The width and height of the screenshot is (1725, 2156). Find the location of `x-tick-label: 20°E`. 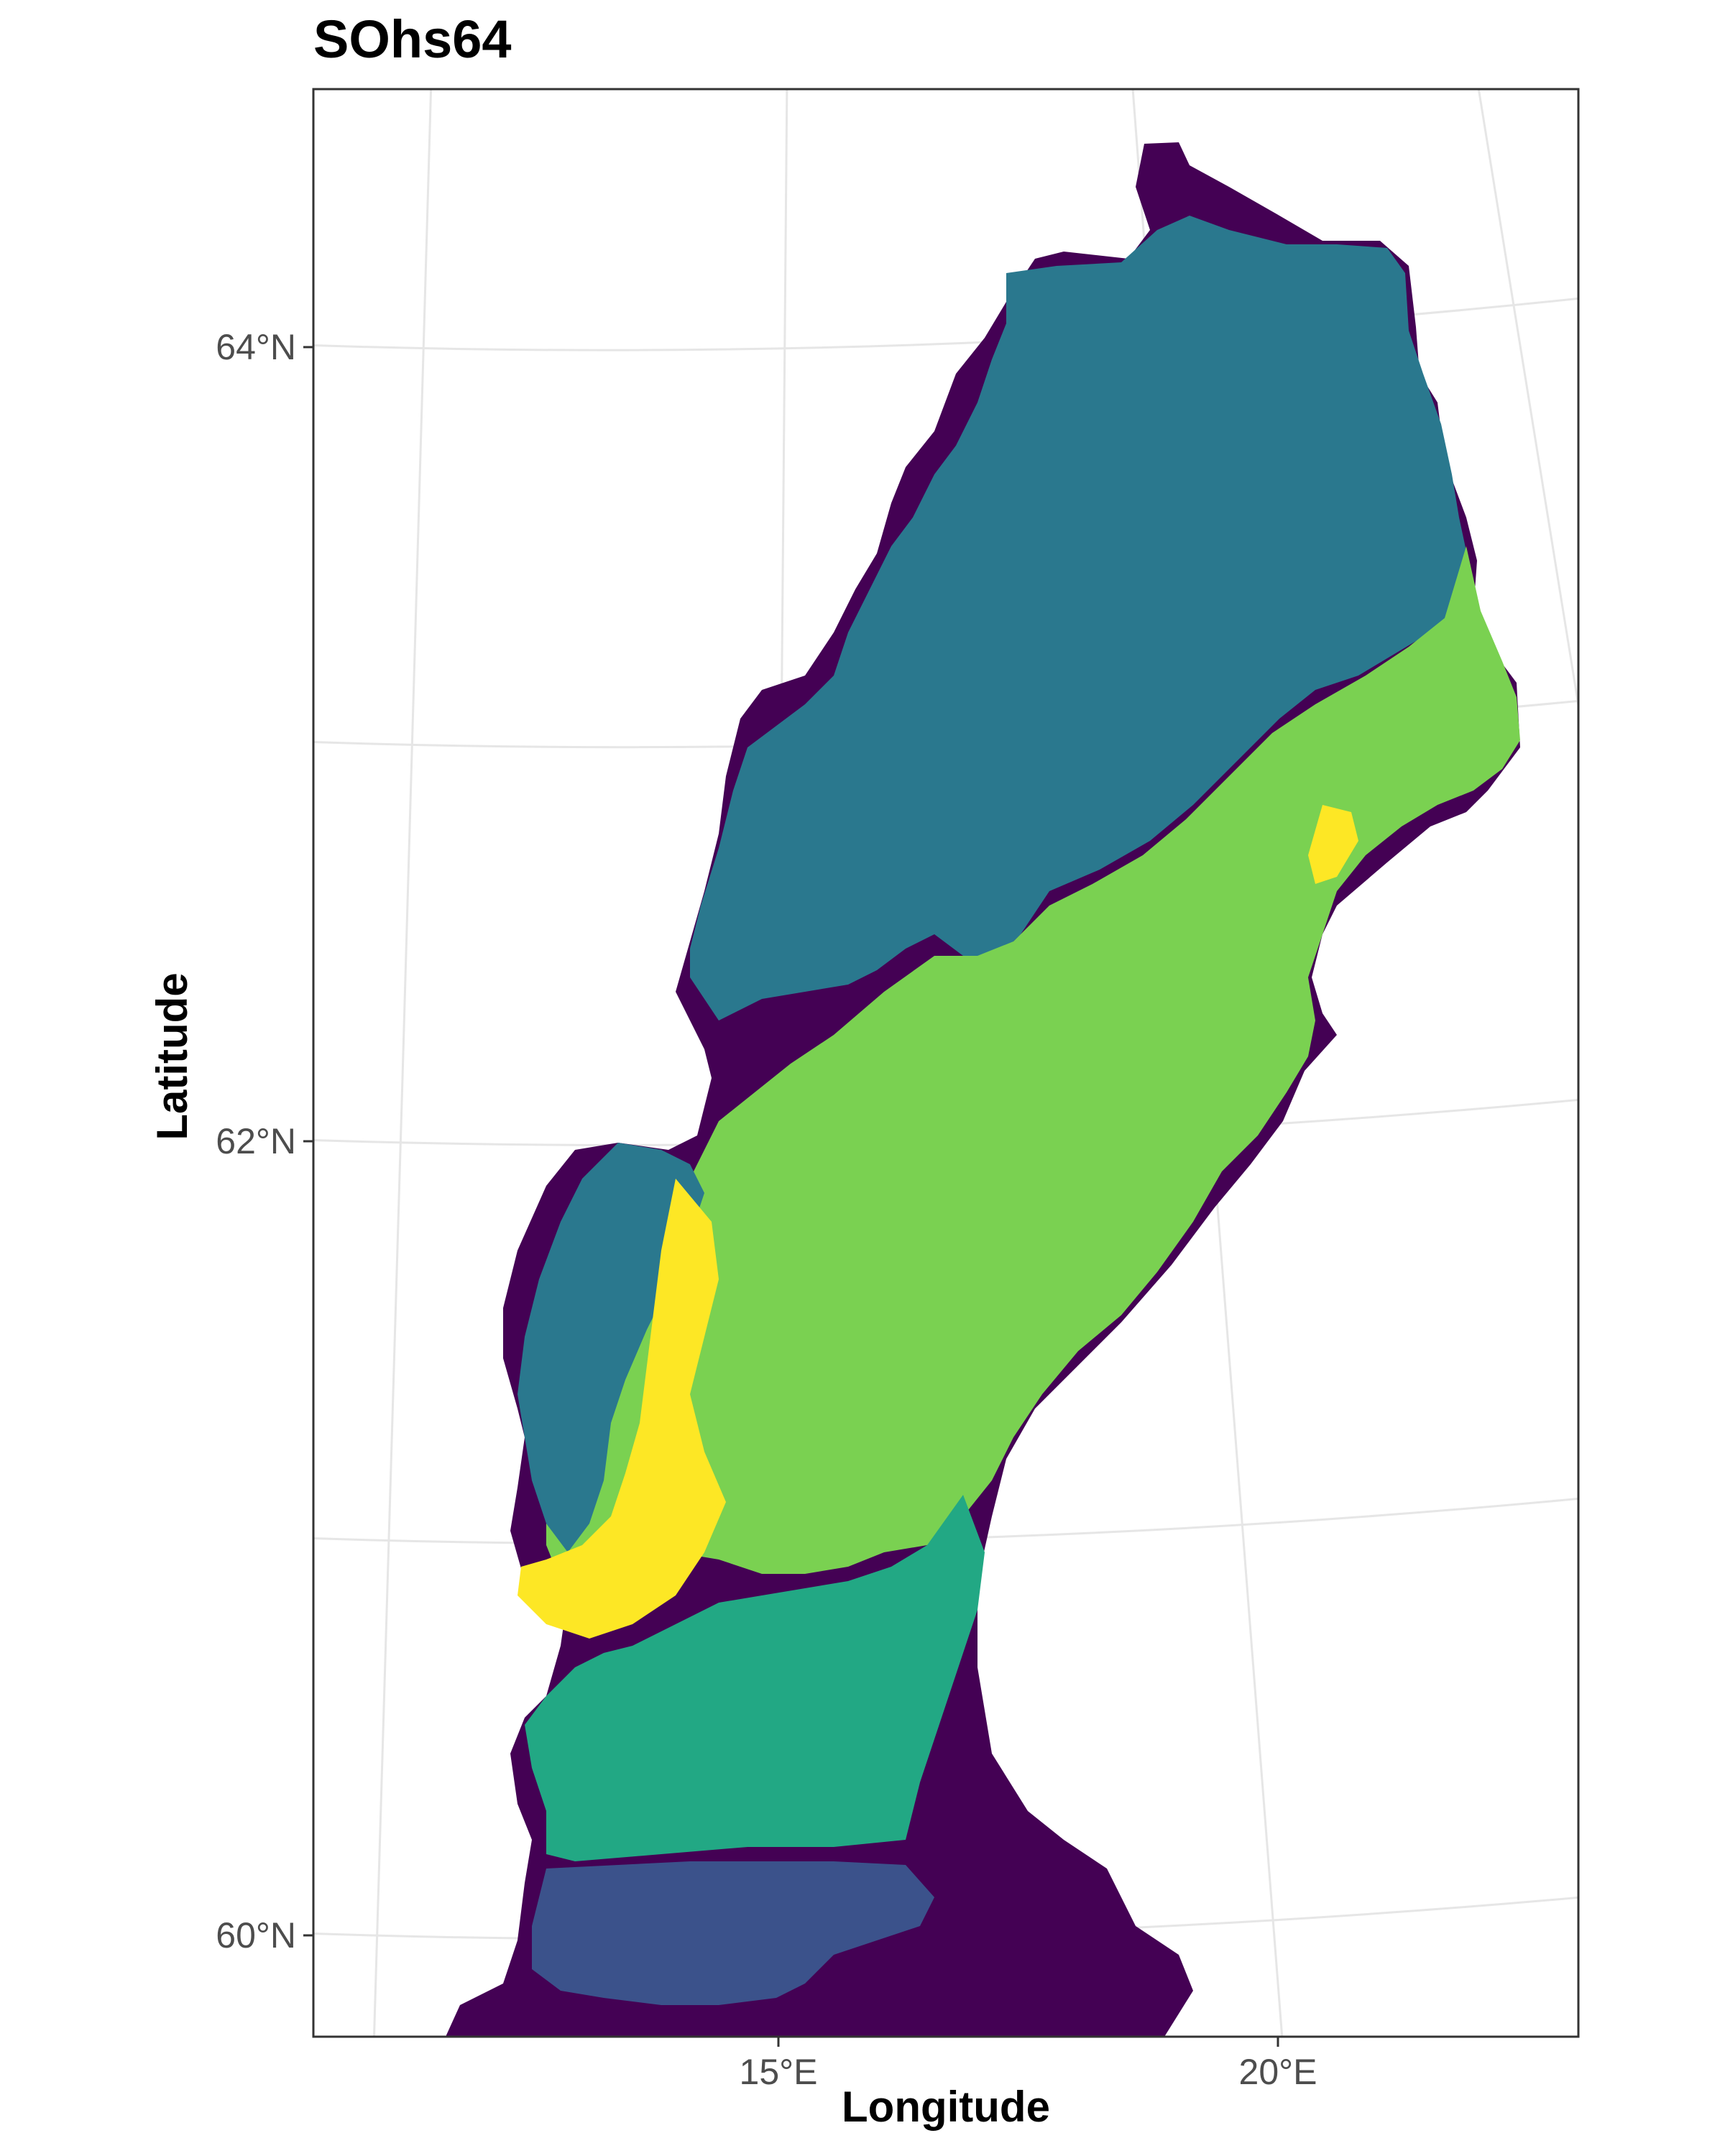

x-tick-label: 20°E is located at coordinates (1278, 2072).